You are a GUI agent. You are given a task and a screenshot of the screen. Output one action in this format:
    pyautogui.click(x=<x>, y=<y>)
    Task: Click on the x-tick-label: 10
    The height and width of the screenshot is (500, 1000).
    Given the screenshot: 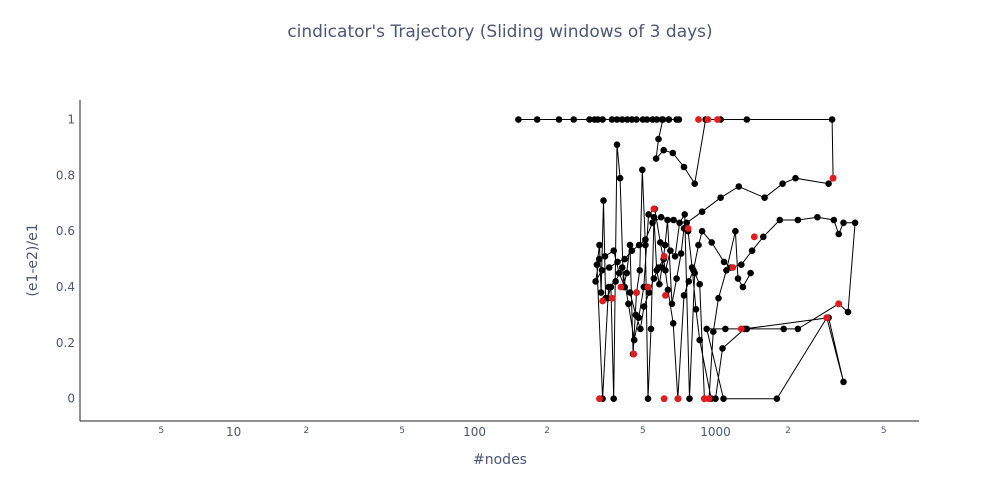 What is the action you would take?
    pyautogui.click(x=233, y=432)
    